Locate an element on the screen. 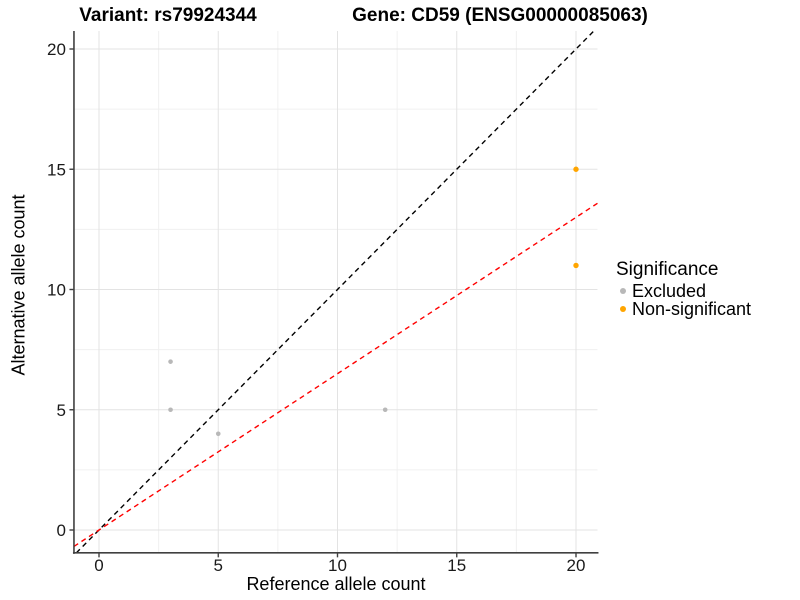 This screenshot has width=800, height=600. x-tick-label: 5 is located at coordinates (218, 565).